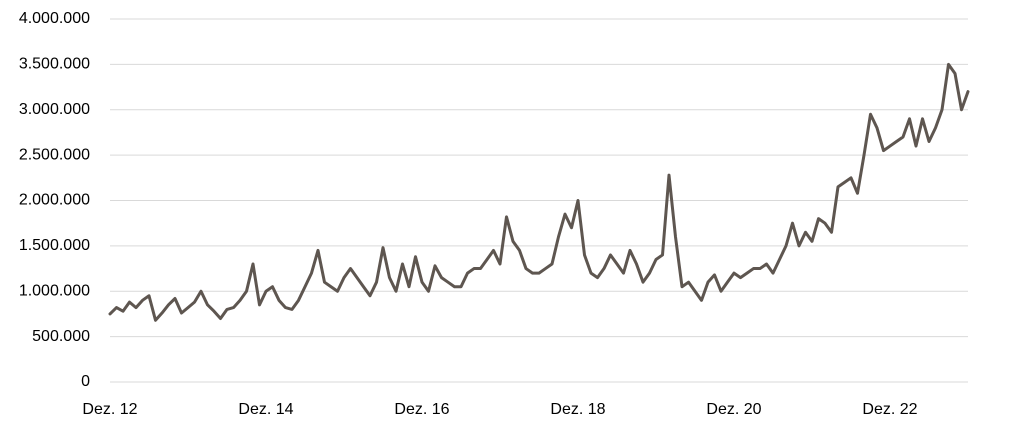 This screenshot has width=1015, height=427. What do you see at coordinates (54, 109) in the screenshot?
I see `y-tick-label: 3.000.000` at bounding box center [54, 109].